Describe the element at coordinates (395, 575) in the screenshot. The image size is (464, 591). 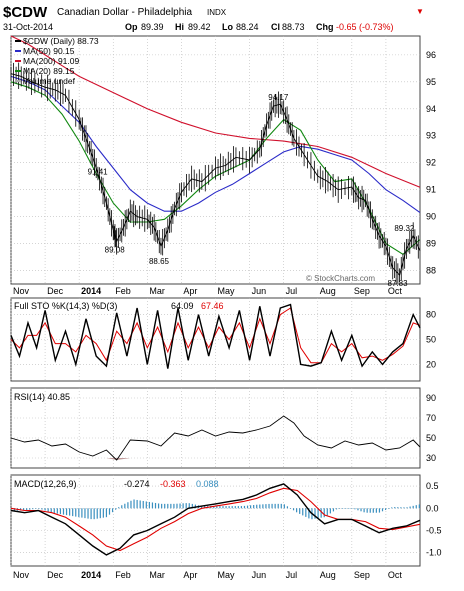
I see `x-tick-label: Oct` at that location.